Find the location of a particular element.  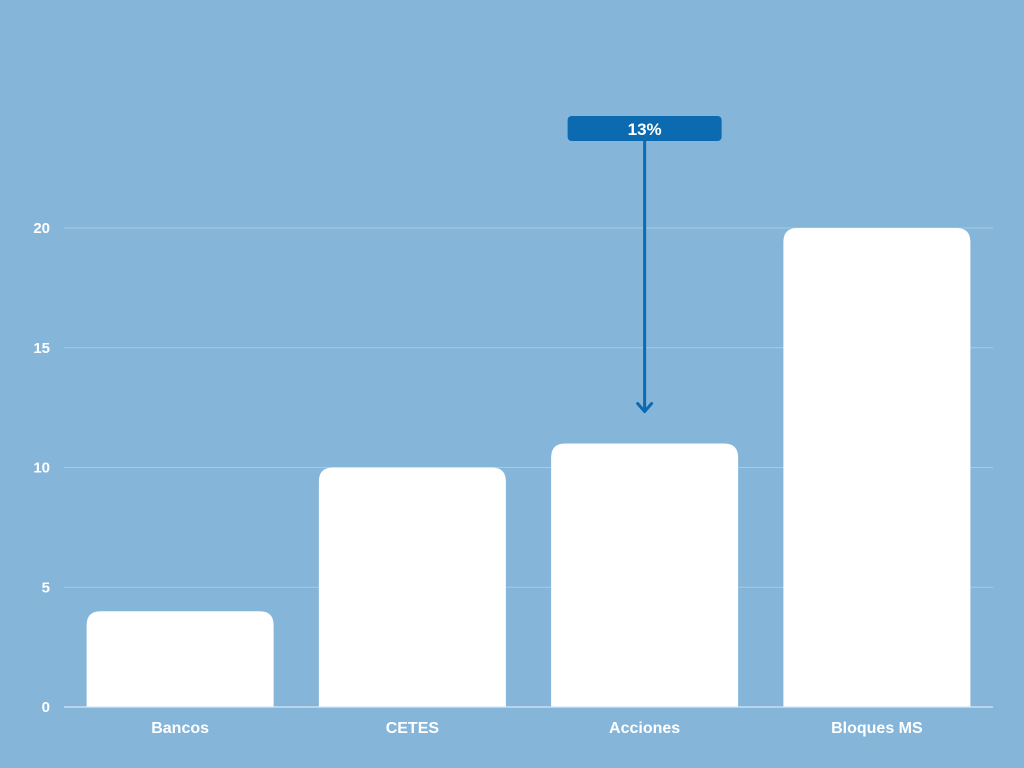

y-tick-label: 5 is located at coordinates (46, 587).